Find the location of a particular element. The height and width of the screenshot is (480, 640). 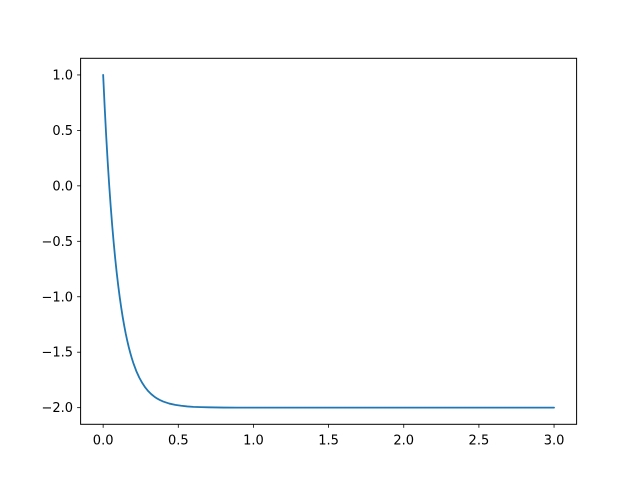

y-tick-label: 0.5 is located at coordinates (62, 131).